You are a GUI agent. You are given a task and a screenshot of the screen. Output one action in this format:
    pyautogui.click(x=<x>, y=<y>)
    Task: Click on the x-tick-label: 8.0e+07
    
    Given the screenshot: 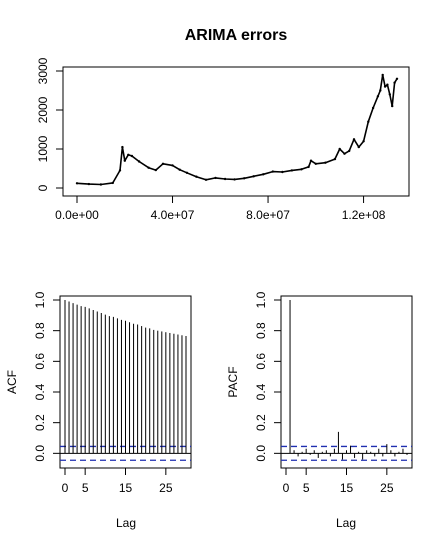 What is the action you would take?
    pyautogui.click(x=268, y=215)
    